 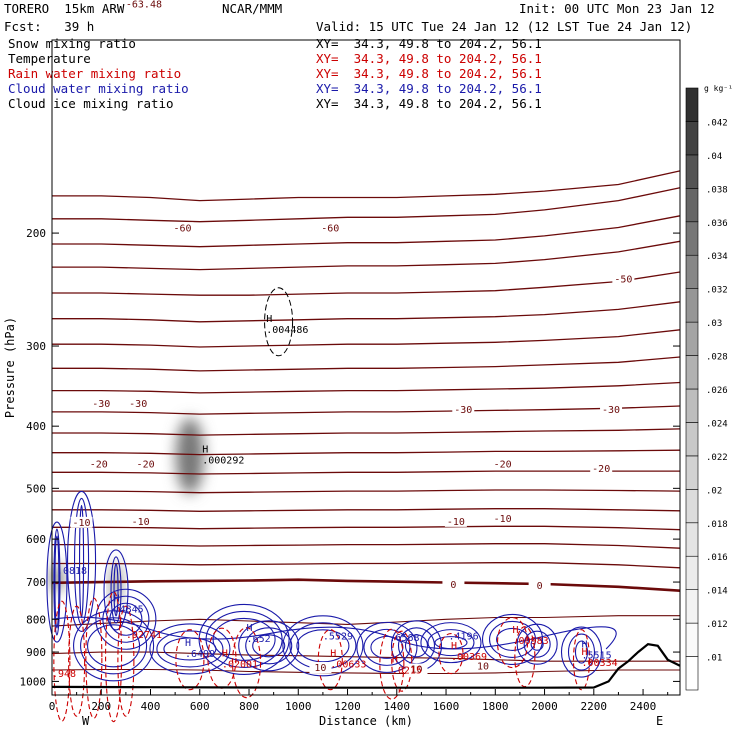 What do you see at coordinates (98, 88) in the screenshot?
I see `field-cloudwater-label: Cloud water mixing ratio` at bounding box center [98, 88].